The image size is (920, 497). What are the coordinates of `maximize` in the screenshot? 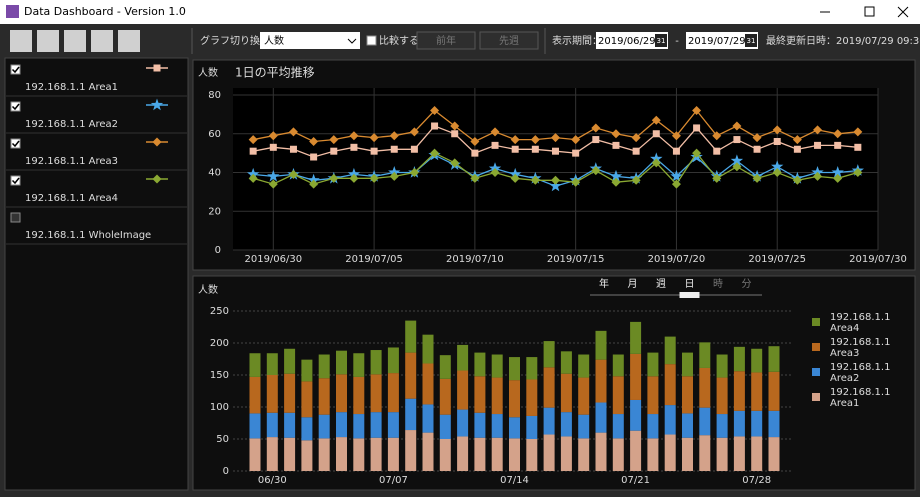 It's located at (869, 11).